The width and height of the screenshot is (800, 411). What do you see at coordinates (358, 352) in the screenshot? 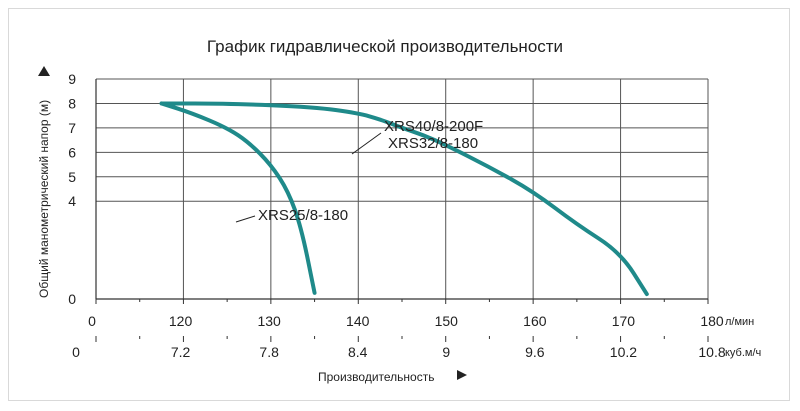
I see `x2-tick-label: 8.4` at bounding box center [358, 352].